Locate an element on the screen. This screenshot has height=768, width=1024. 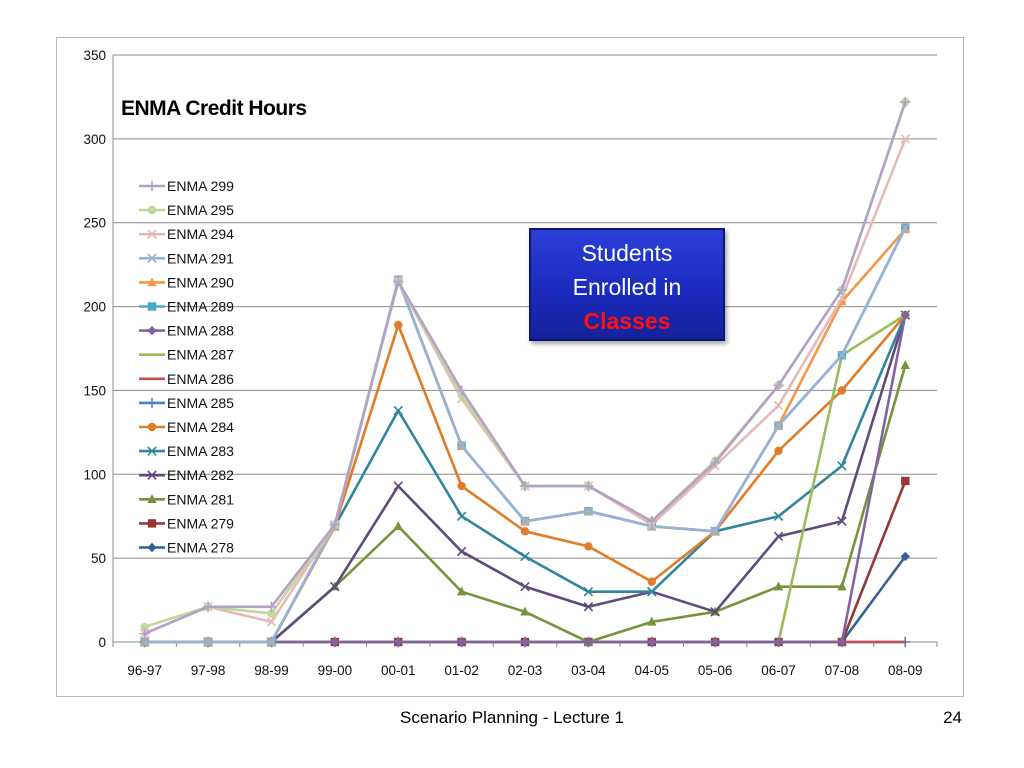
x-tick-label: 07-08 is located at coordinates (842, 670).